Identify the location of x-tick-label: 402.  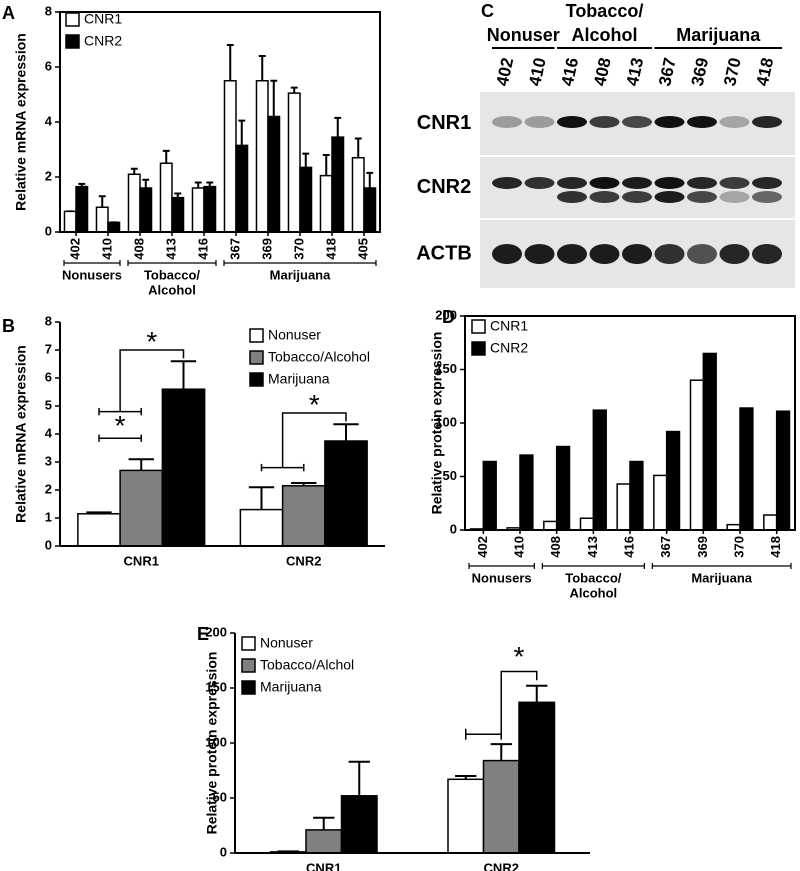
(482, 547).